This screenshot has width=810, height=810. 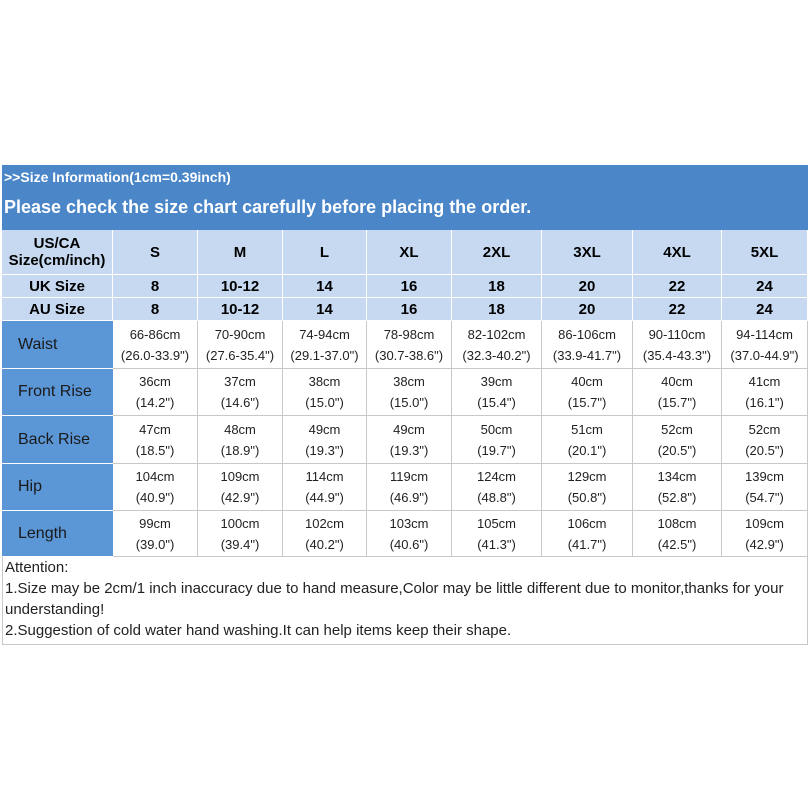 I want to click on inch-text: (39.0"), so click(x=155, y=544).